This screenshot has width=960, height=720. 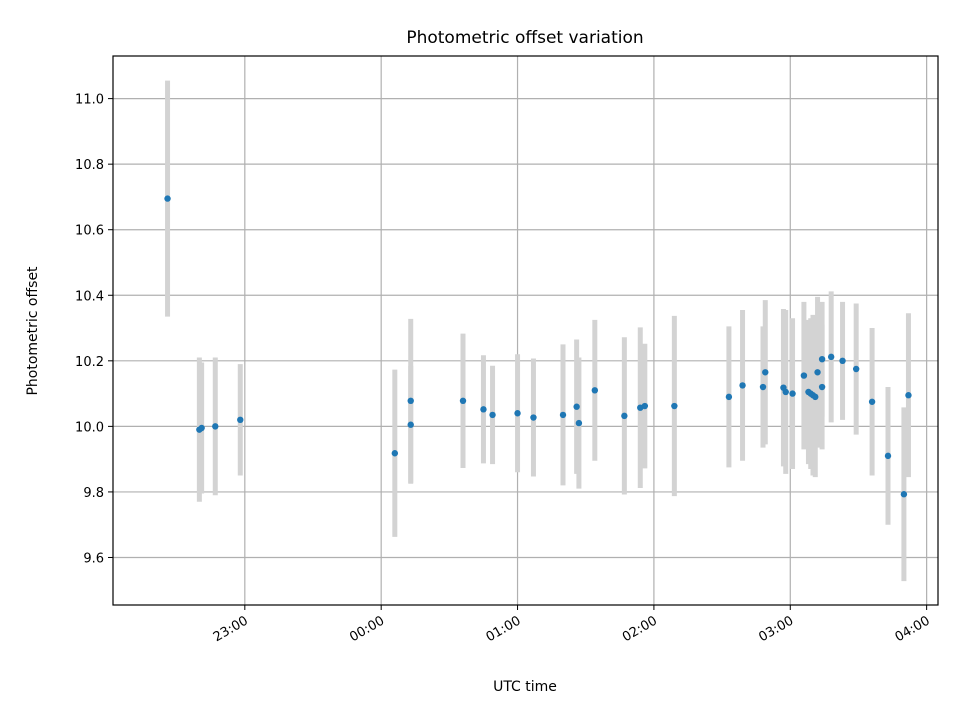 What do you see at coordinates (89, 427) in the screenshot?
I see `y-tick-label: 10.0` at bounding box center [89, 427].